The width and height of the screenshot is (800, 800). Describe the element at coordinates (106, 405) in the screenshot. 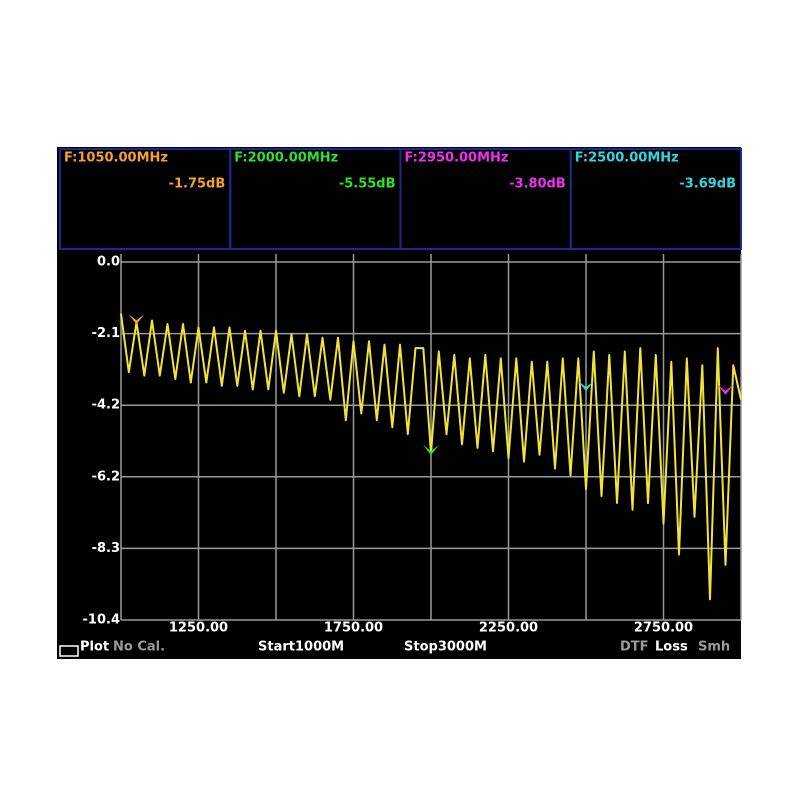

I see `y-tick-label: -4.2` at that location.